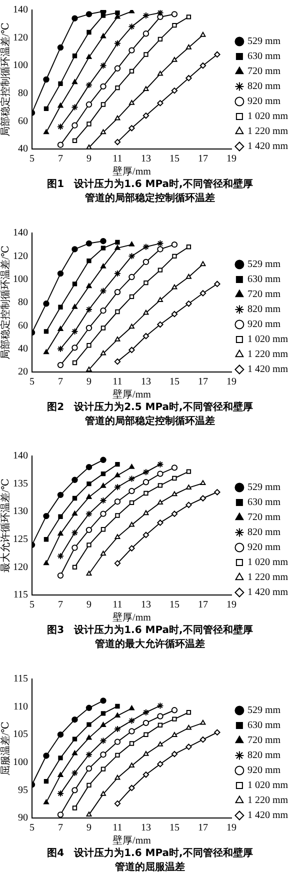 This screenshot has width=300, height=893. Describe the element at coordinates (6, 749) in the screenshot. I see `y-axis-title: 屈服温差/℃` at that location.